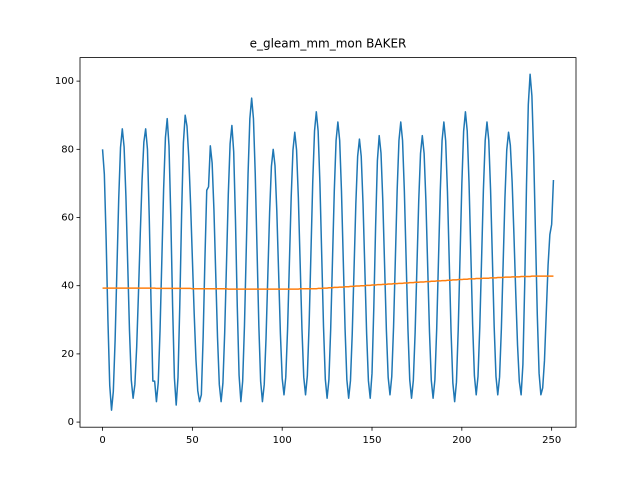 The width and height of the screenshot is (640, 480). I want to click on y-tick-label: 80, so click(67, 149).